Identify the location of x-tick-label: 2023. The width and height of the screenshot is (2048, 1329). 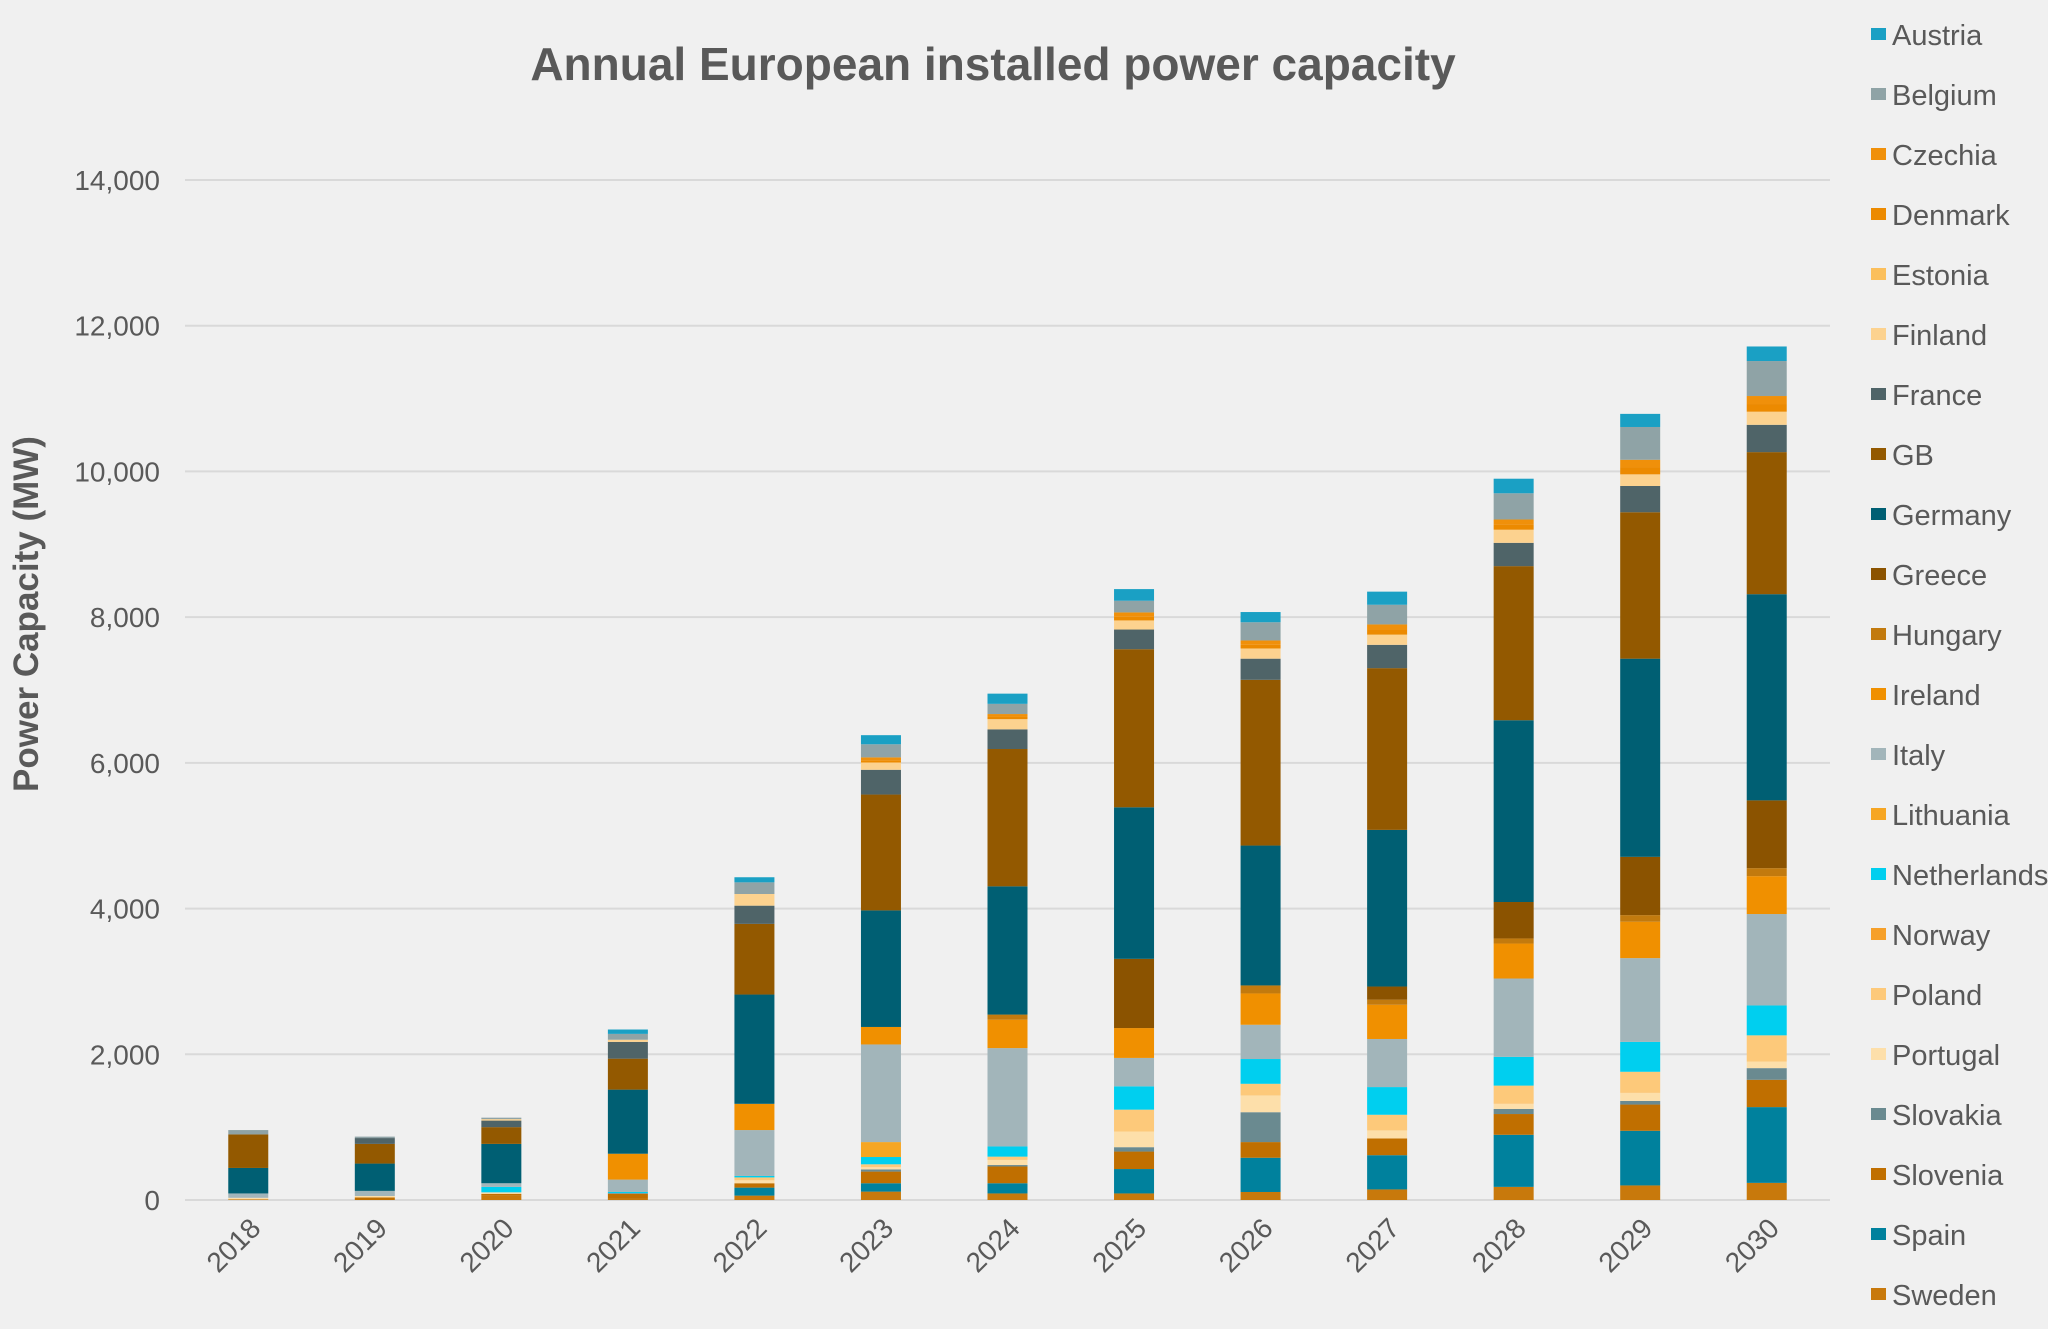
(866, 1245).